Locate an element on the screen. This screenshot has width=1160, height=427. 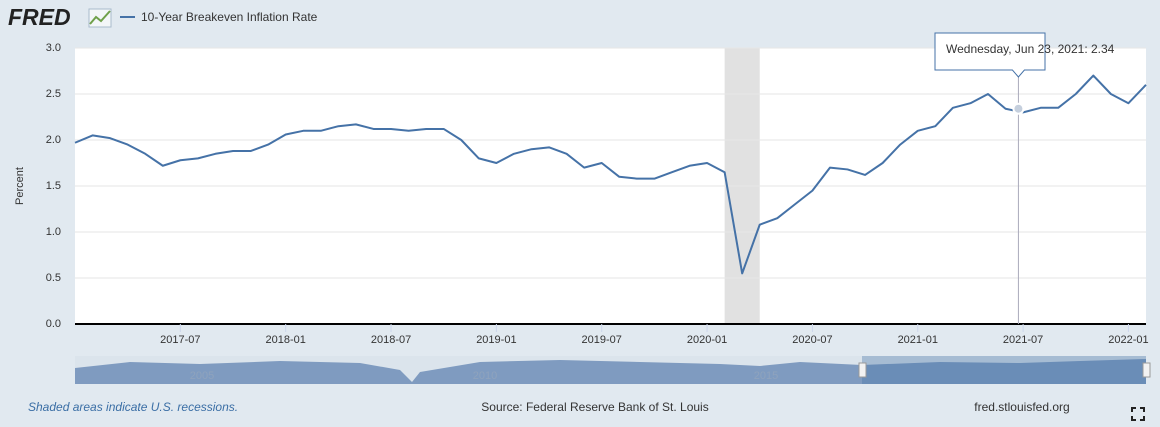
x-tick-label: 2018-07 is located at coordinates (391, 340).